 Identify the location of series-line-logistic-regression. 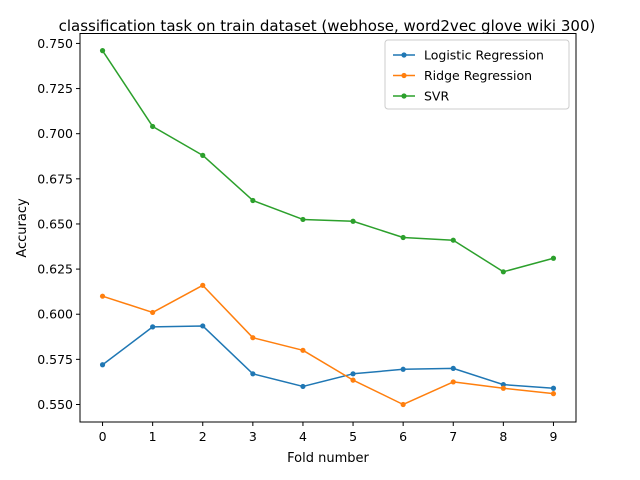
(328, 357).